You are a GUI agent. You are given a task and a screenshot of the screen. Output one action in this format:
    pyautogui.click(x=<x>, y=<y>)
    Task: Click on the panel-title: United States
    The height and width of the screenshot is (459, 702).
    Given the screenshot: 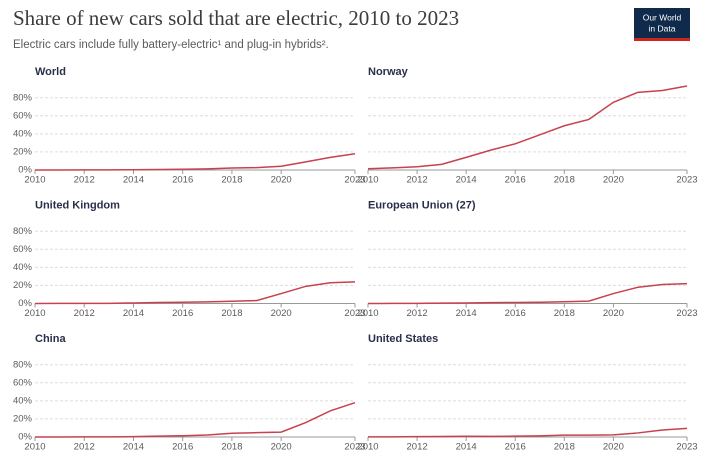 What is the action you would take?
    pyautogui.click(x=403, y=339)
    